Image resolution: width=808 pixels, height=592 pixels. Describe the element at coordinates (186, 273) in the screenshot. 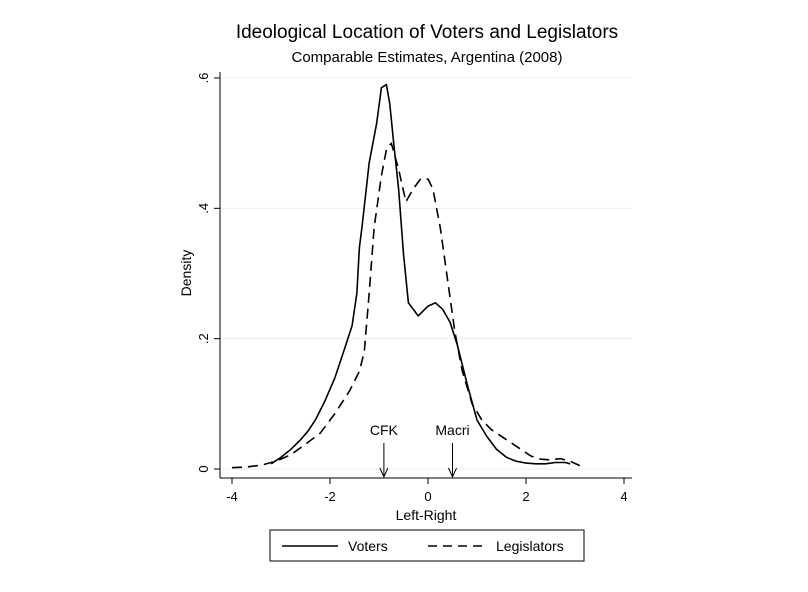

I see `y-axis-label: Density` at that location.